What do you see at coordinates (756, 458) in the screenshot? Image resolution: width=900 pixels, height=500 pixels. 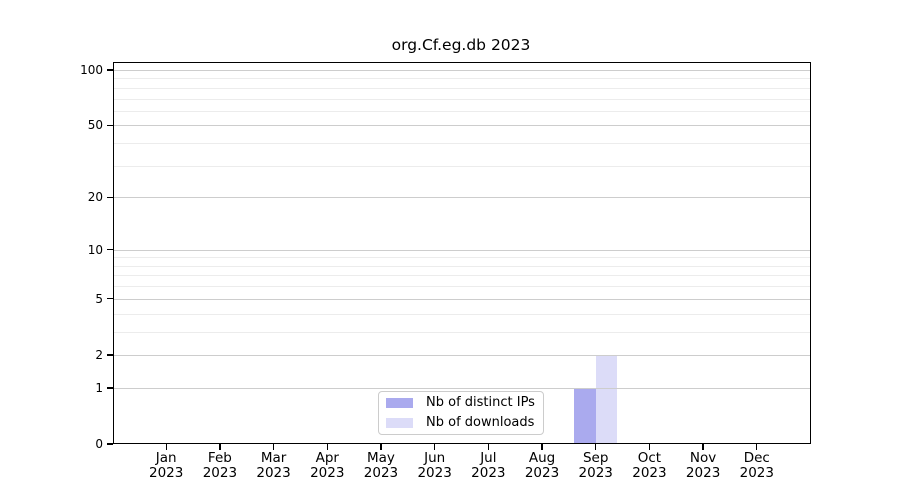 I see `x-tick-month: Dec` at bounding box center [756, 458].